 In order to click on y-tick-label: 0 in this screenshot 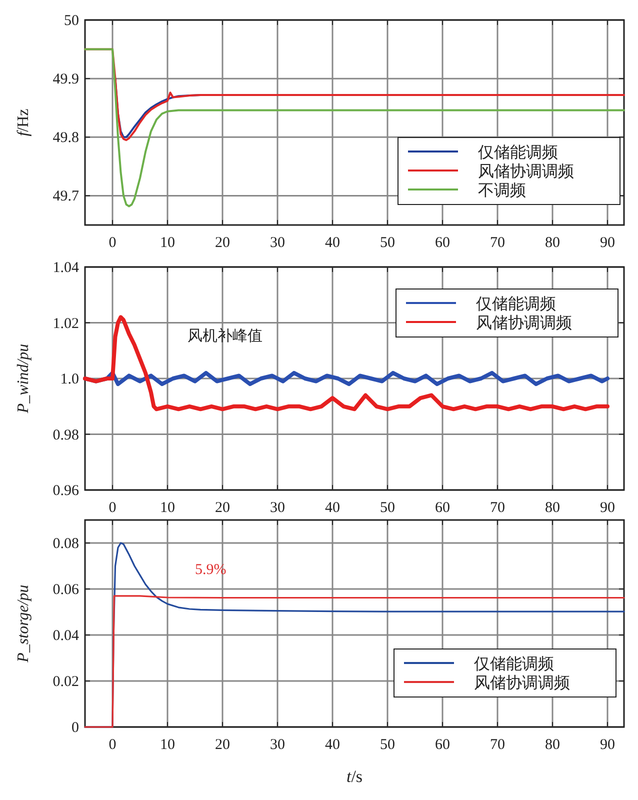, I will do `click(75, 728)`.